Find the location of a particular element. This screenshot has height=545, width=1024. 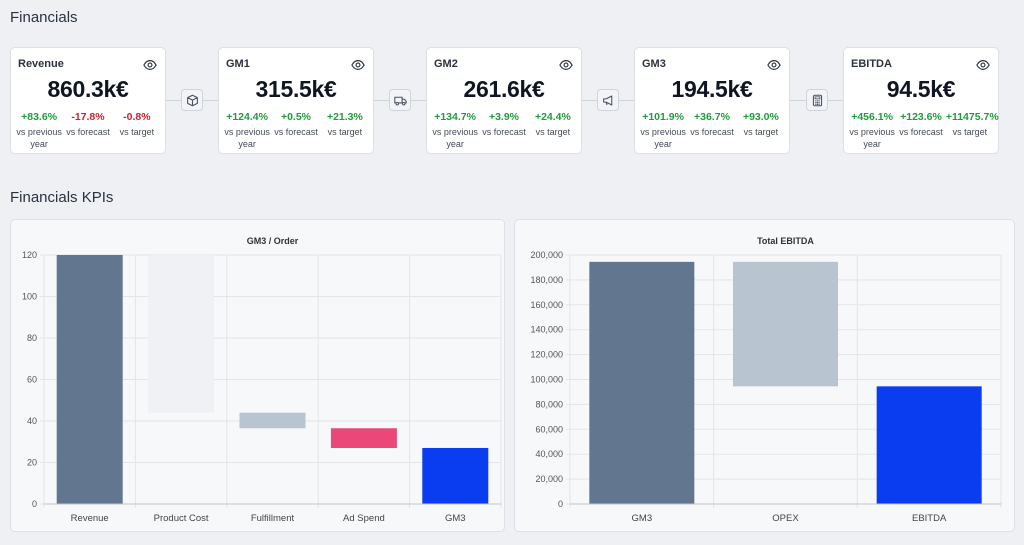

kpi-stat: +124.4% vs previous year is located at coordinates (247, 130).